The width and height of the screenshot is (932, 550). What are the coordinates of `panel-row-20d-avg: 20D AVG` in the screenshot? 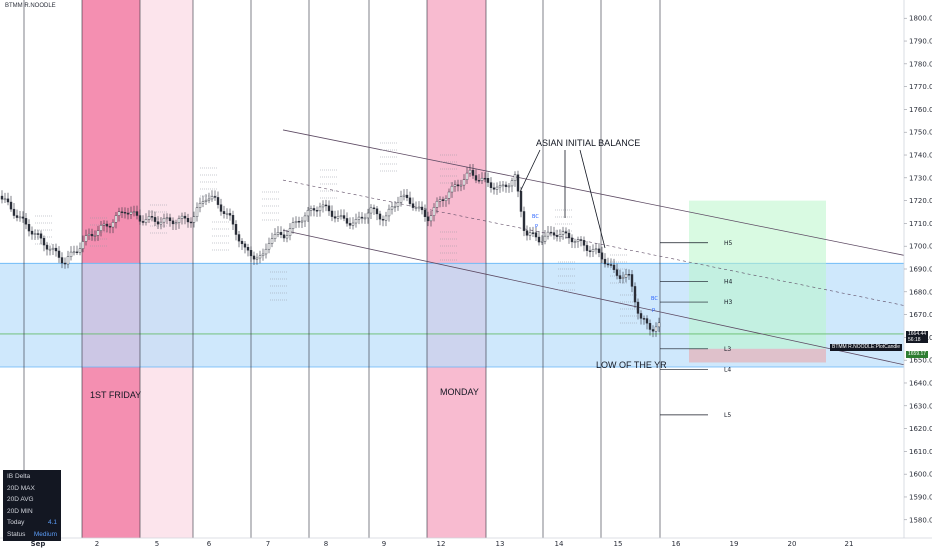 It's located at (32, 500).